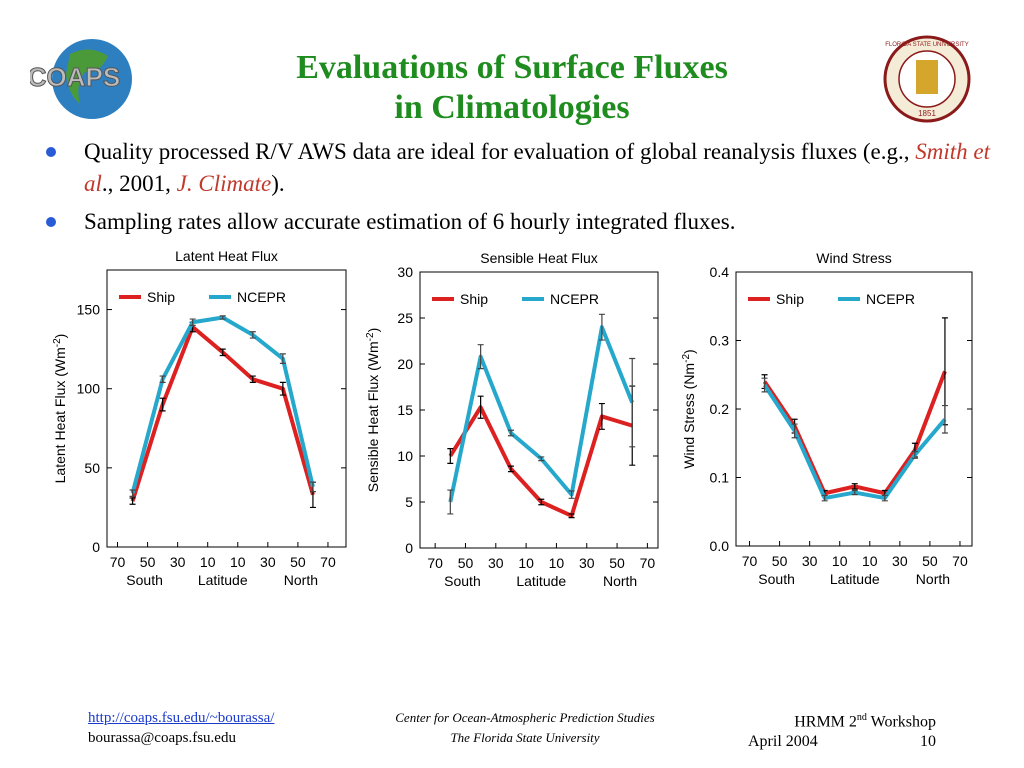 The image size is (1024, 768). What do you see at coordinates (405, 272) in the screenshot?
I see `y-tick-label: 30` at bounding box center [405, 272].